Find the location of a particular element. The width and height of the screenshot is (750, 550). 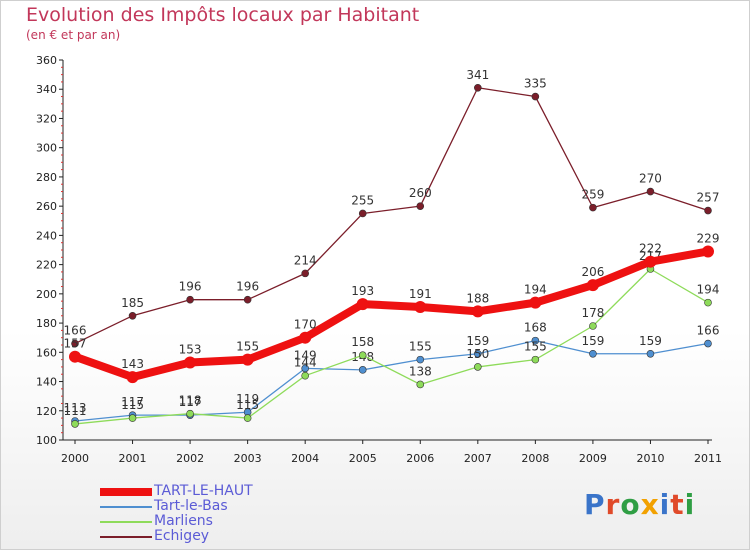

data-label: 138 is located at coordinates (420, 371).